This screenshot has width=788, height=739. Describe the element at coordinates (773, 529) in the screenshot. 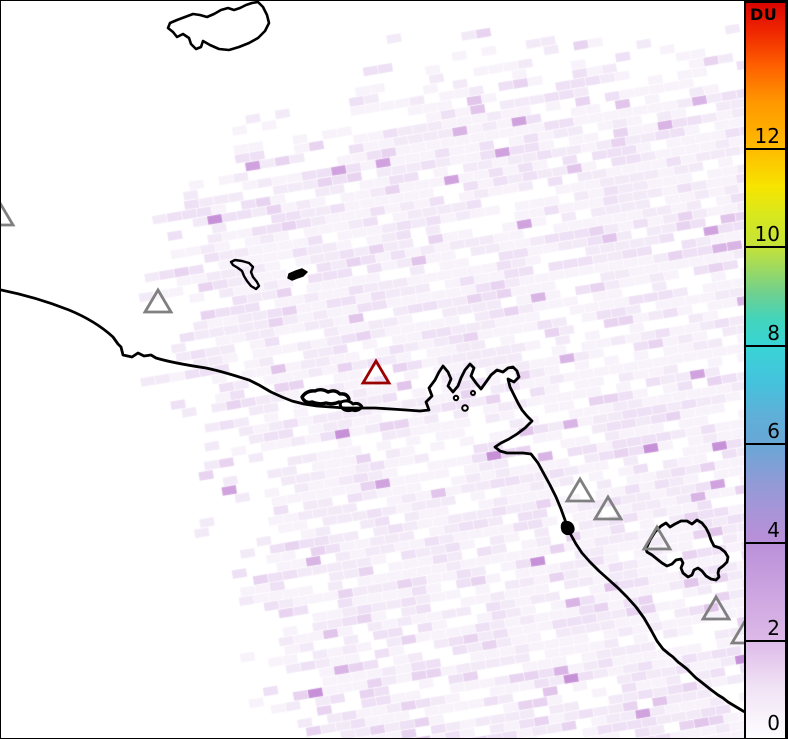

I see `colorbar-tick-label: 4` at that location.